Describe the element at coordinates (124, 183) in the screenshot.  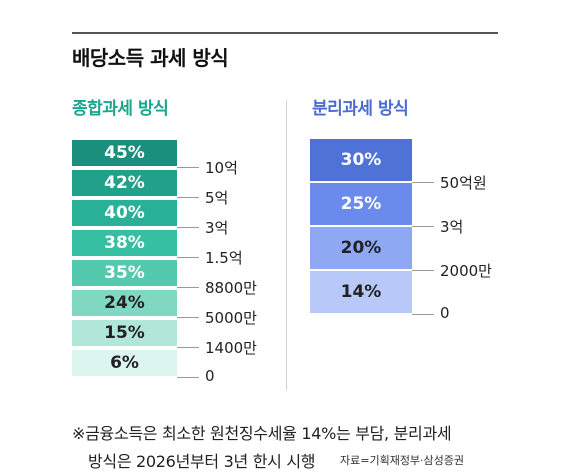
I see `rate-bar-1: 42%` at that location.